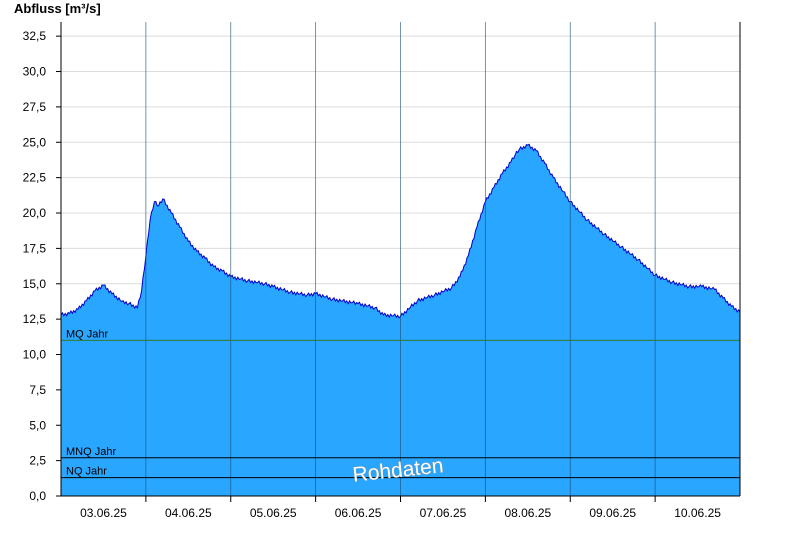 This screenshot has height=550, width=800. What do you see at coordinates (35, 355) in the screenshot?
I see `y-tick-label: 10,0` at bounding box center [35, 355].